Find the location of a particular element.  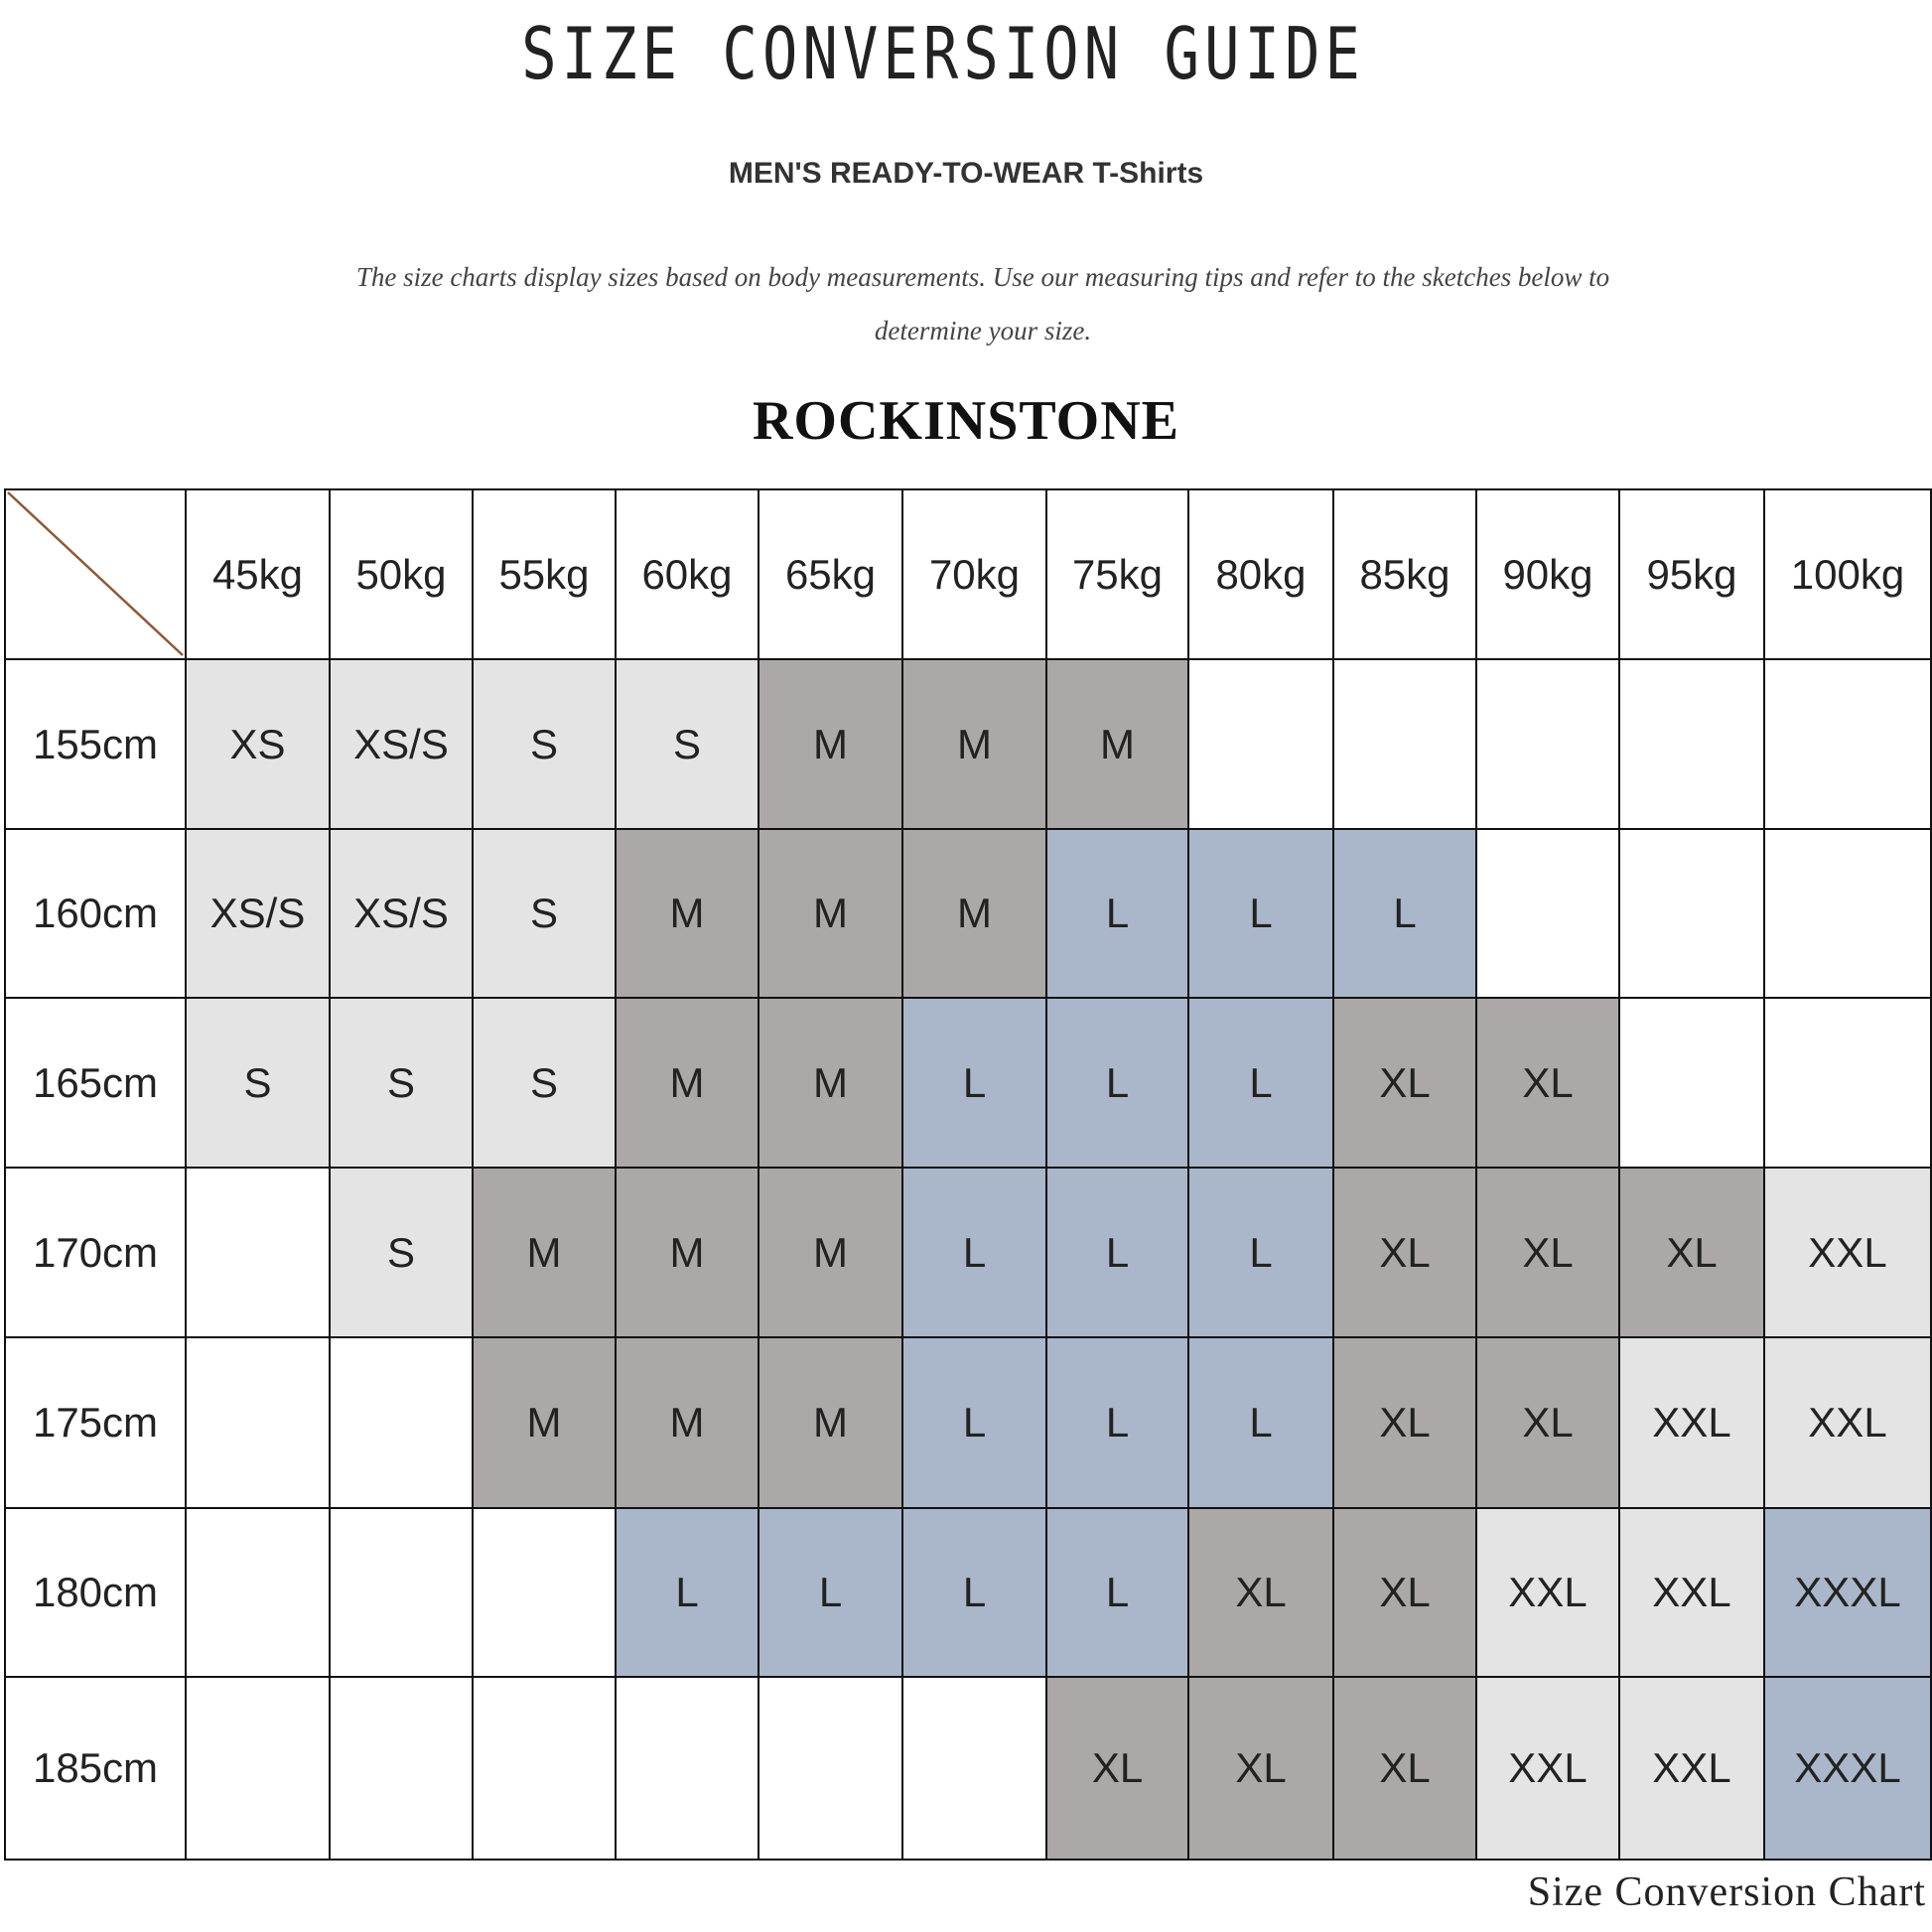

footer-caption: Size Conversion Chart is located at coordinates (1727, 1892).